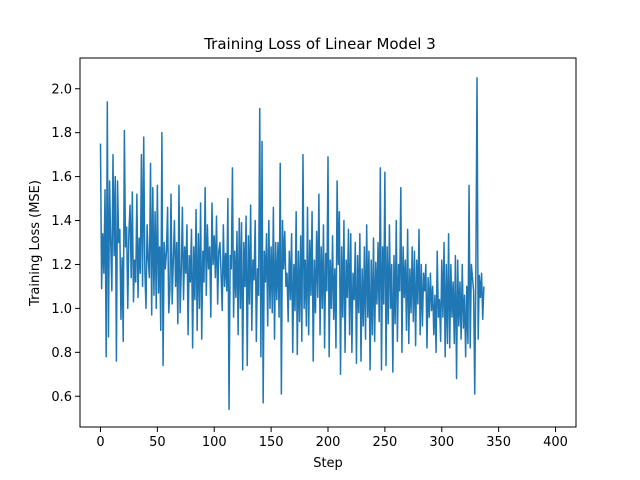 Image resolution: width=640 pixels, height=480 pixels. Describe the element at coordinates (100, 442) in the screenshot. I see `x-tick-label: 0` at that location.